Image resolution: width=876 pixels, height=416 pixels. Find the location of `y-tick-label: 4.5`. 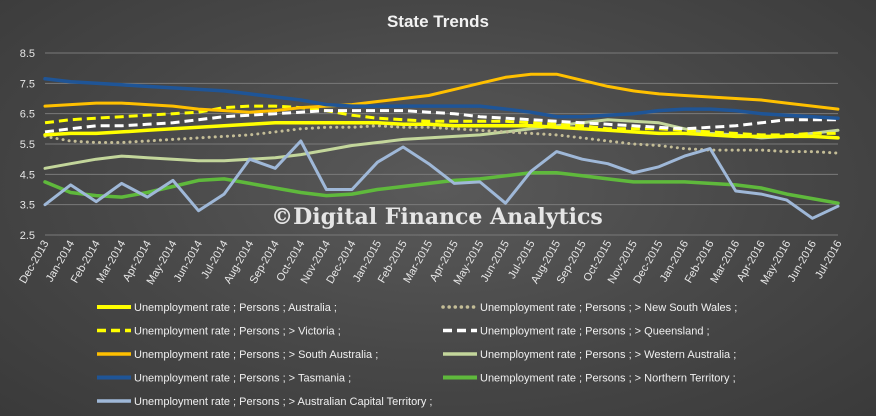

y-tick-label: 4.5 is located at coordinates (27, 175).